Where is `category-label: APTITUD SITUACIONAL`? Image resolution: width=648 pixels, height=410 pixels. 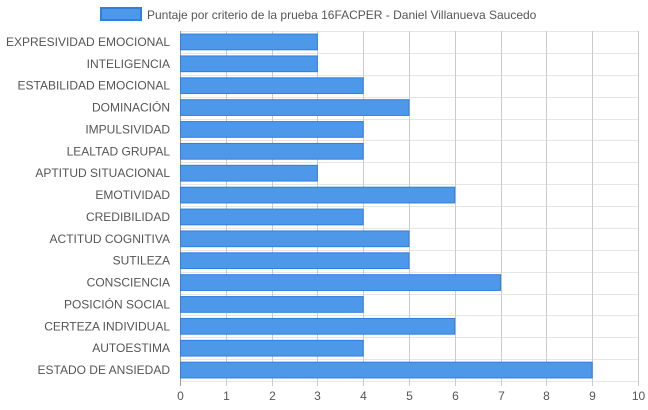
category-label: APTITUD SITUACIONAL is located at coordinates (102, 173).